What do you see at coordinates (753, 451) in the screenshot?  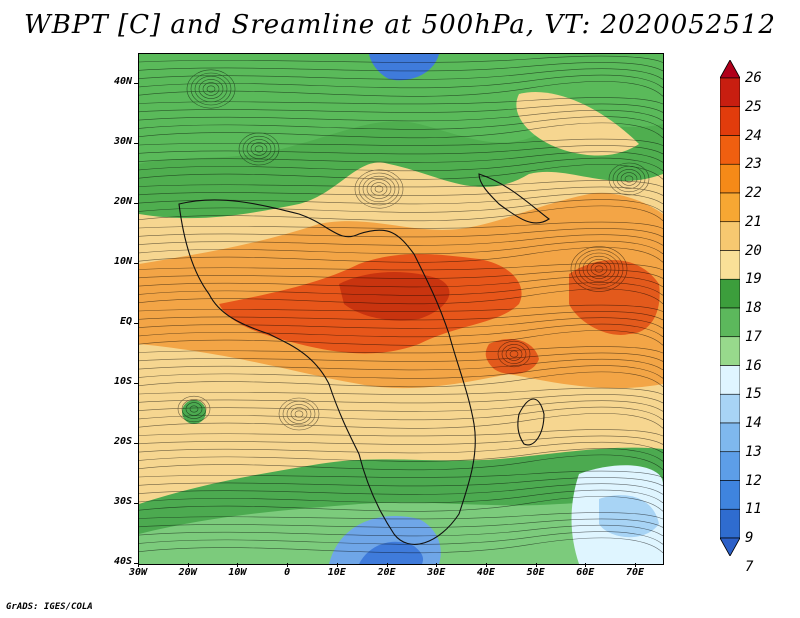 I see `colorbar-label: 13` at bounding box center [753, 451].